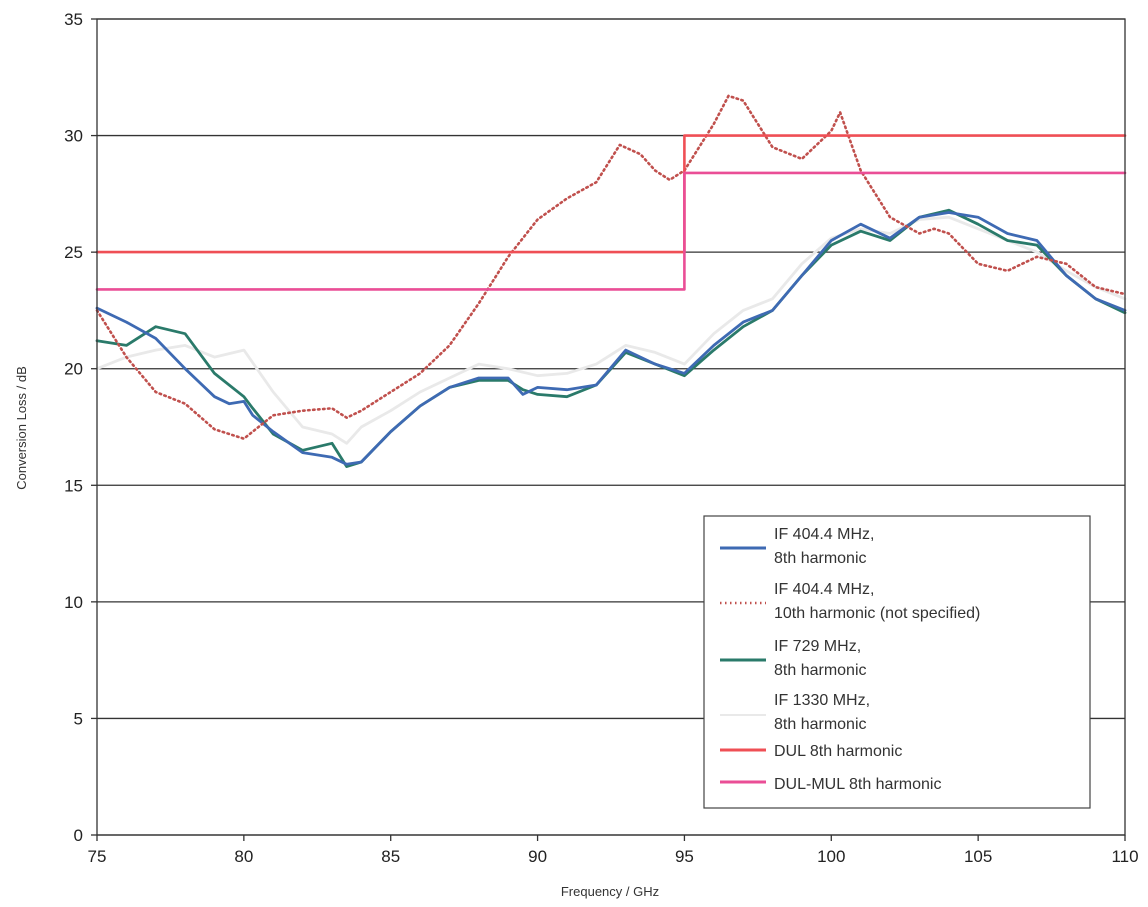 The image size is (1148, 907). Describe the element at coordinates (820, 724) in the screenshot. I see `legend-label-4: 8th harmonic` at that location.